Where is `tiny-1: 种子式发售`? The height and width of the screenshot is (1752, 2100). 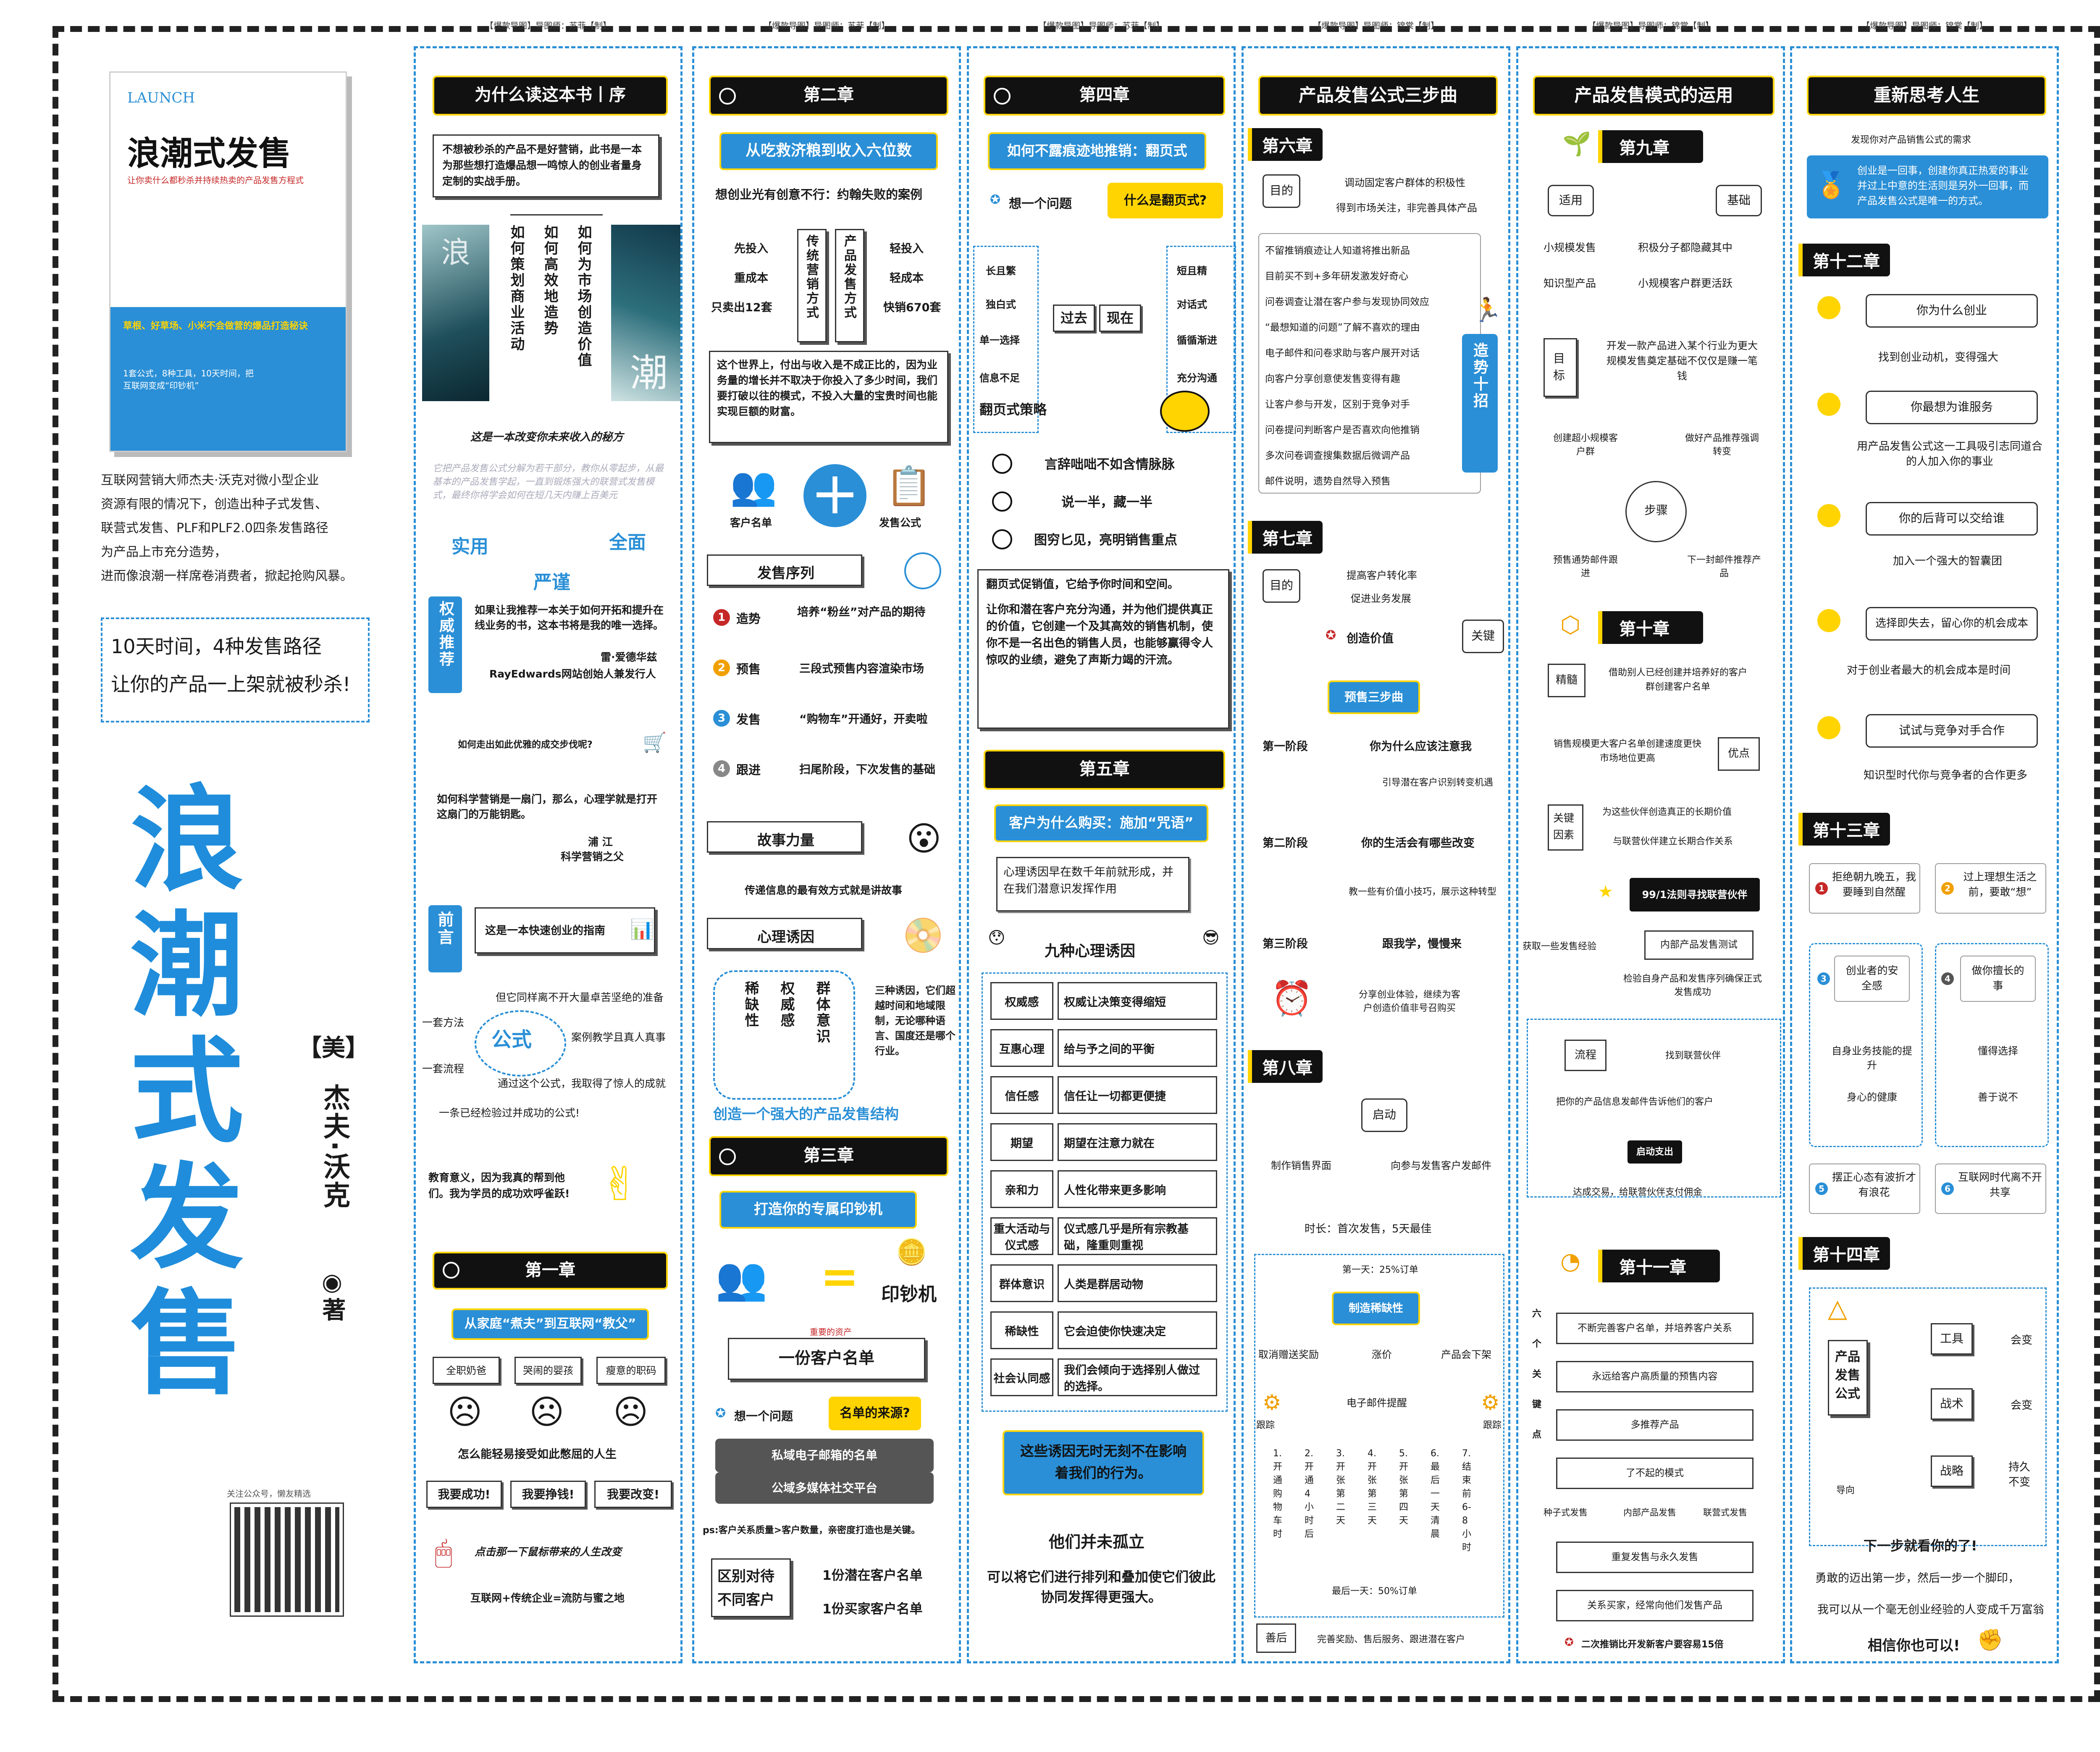
tiny-1: 种子式发售 is located at coordinates (1566, 1513).